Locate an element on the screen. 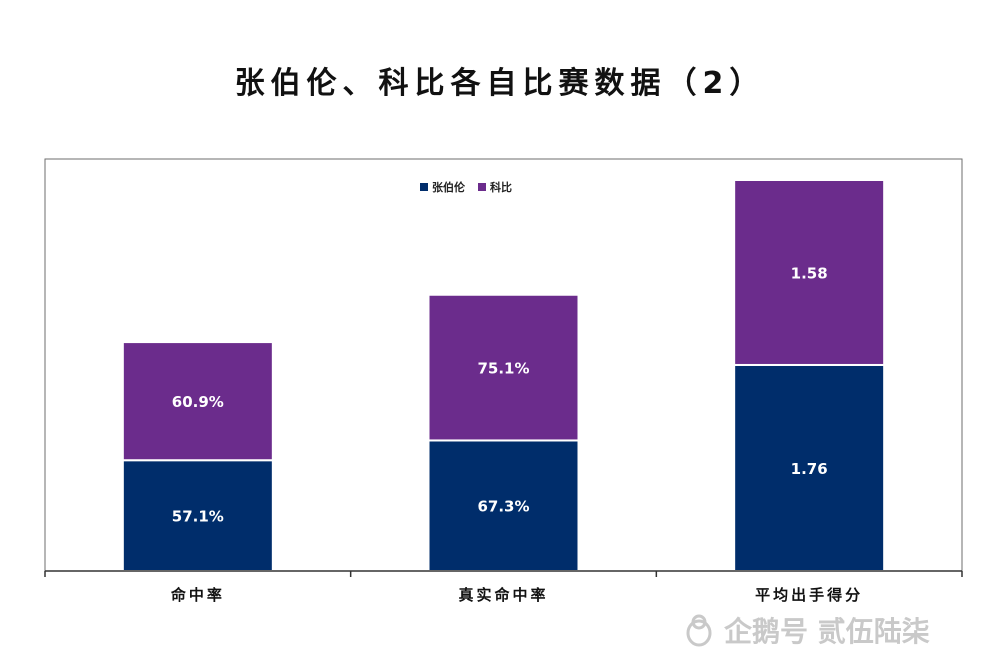  data-label: 67.3% is located at coordinates (503, 507).